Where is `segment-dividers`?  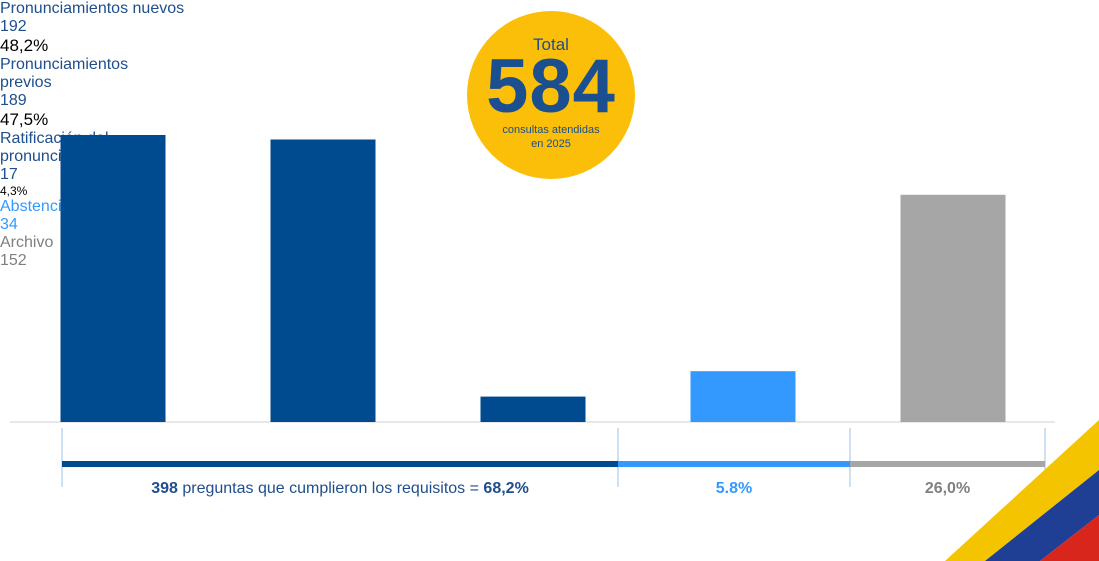
segment-dividers is located at coordinates (553, 457).